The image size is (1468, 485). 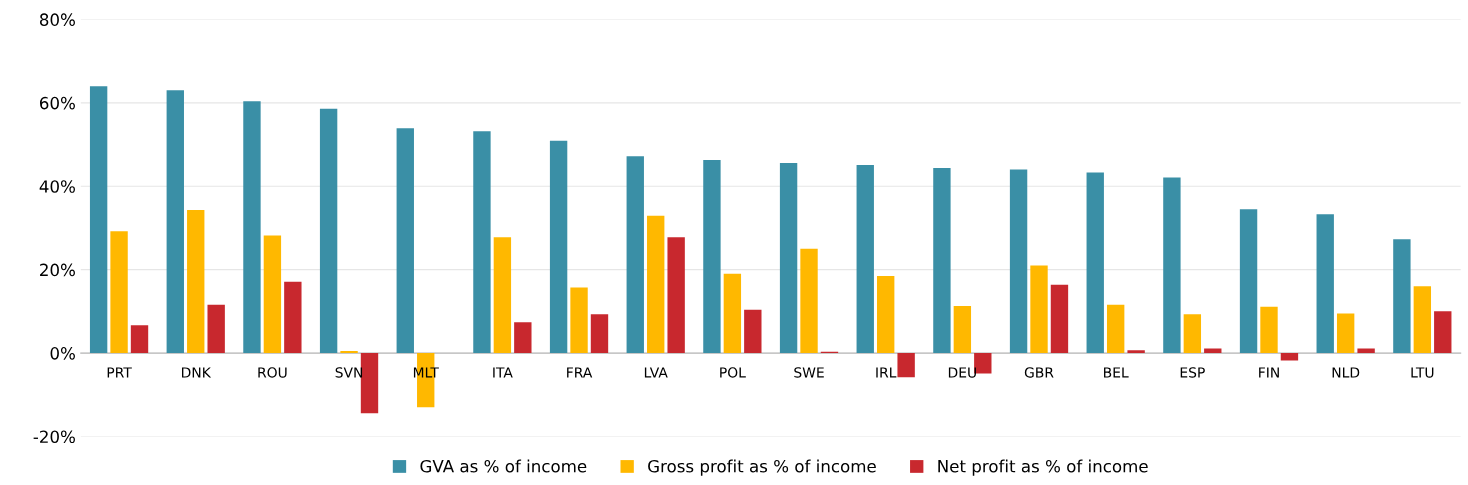 What do you see at coordinates (580, 372) in the screenshot?
I see `x-tick-label: FRA` at bounding box center [580, 372].